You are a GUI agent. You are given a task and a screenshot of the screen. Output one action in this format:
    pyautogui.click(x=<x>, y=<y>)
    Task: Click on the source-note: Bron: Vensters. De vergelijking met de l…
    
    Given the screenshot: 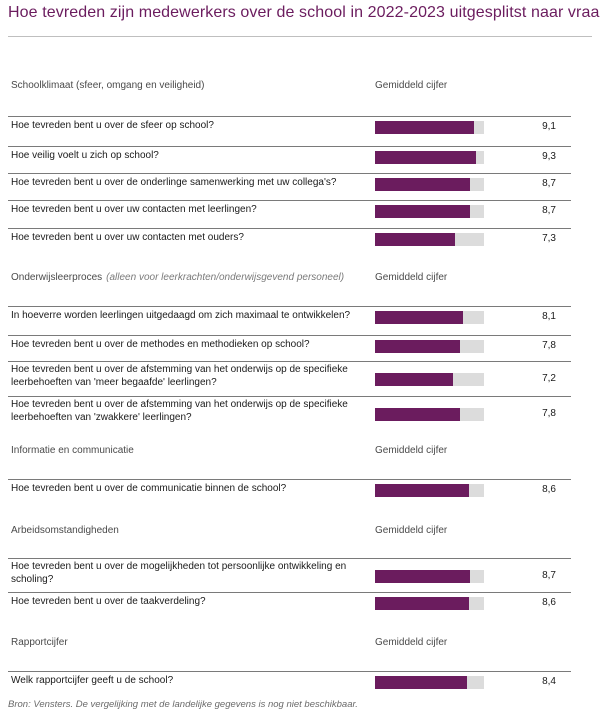 What is the action you would take?
    pyautogui.click(x=183, y=704)
    